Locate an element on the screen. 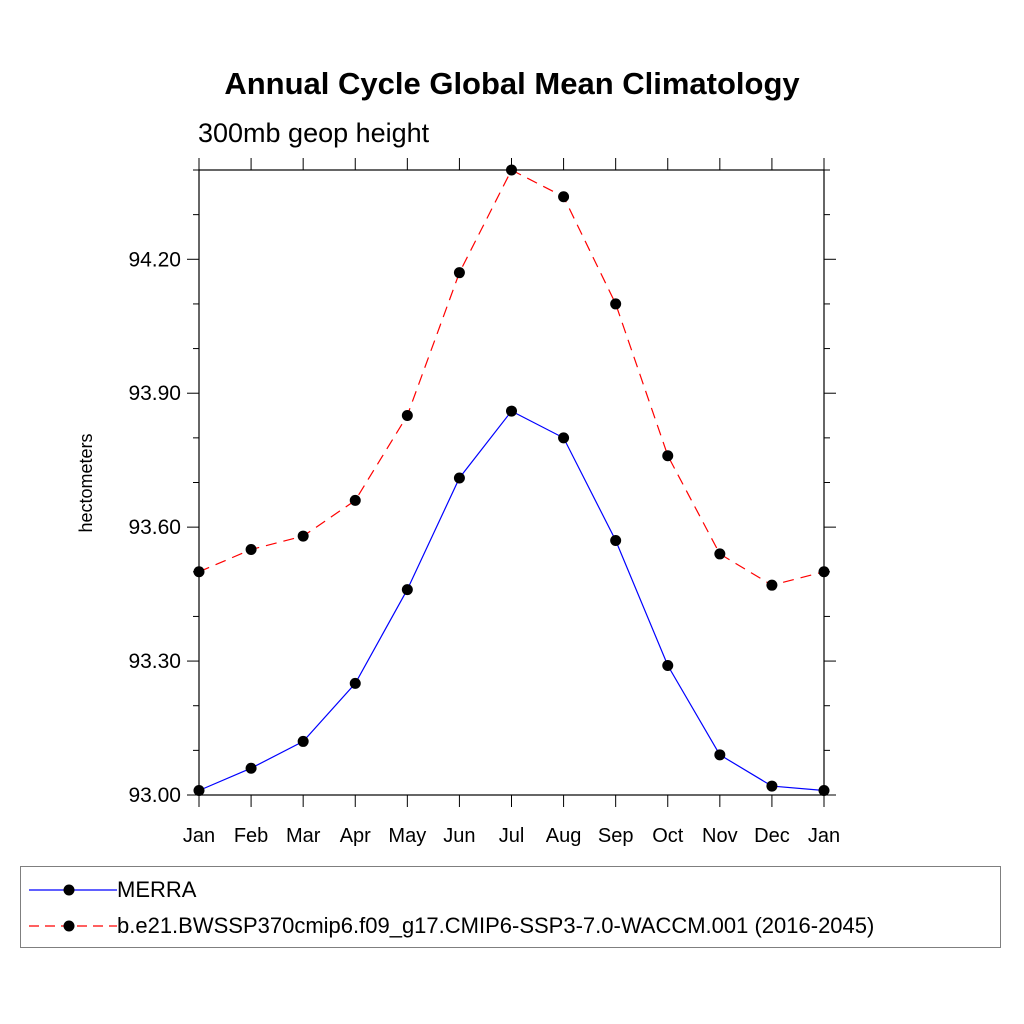  y-tick-label: 93.60 is located at coordinates (154, 527).